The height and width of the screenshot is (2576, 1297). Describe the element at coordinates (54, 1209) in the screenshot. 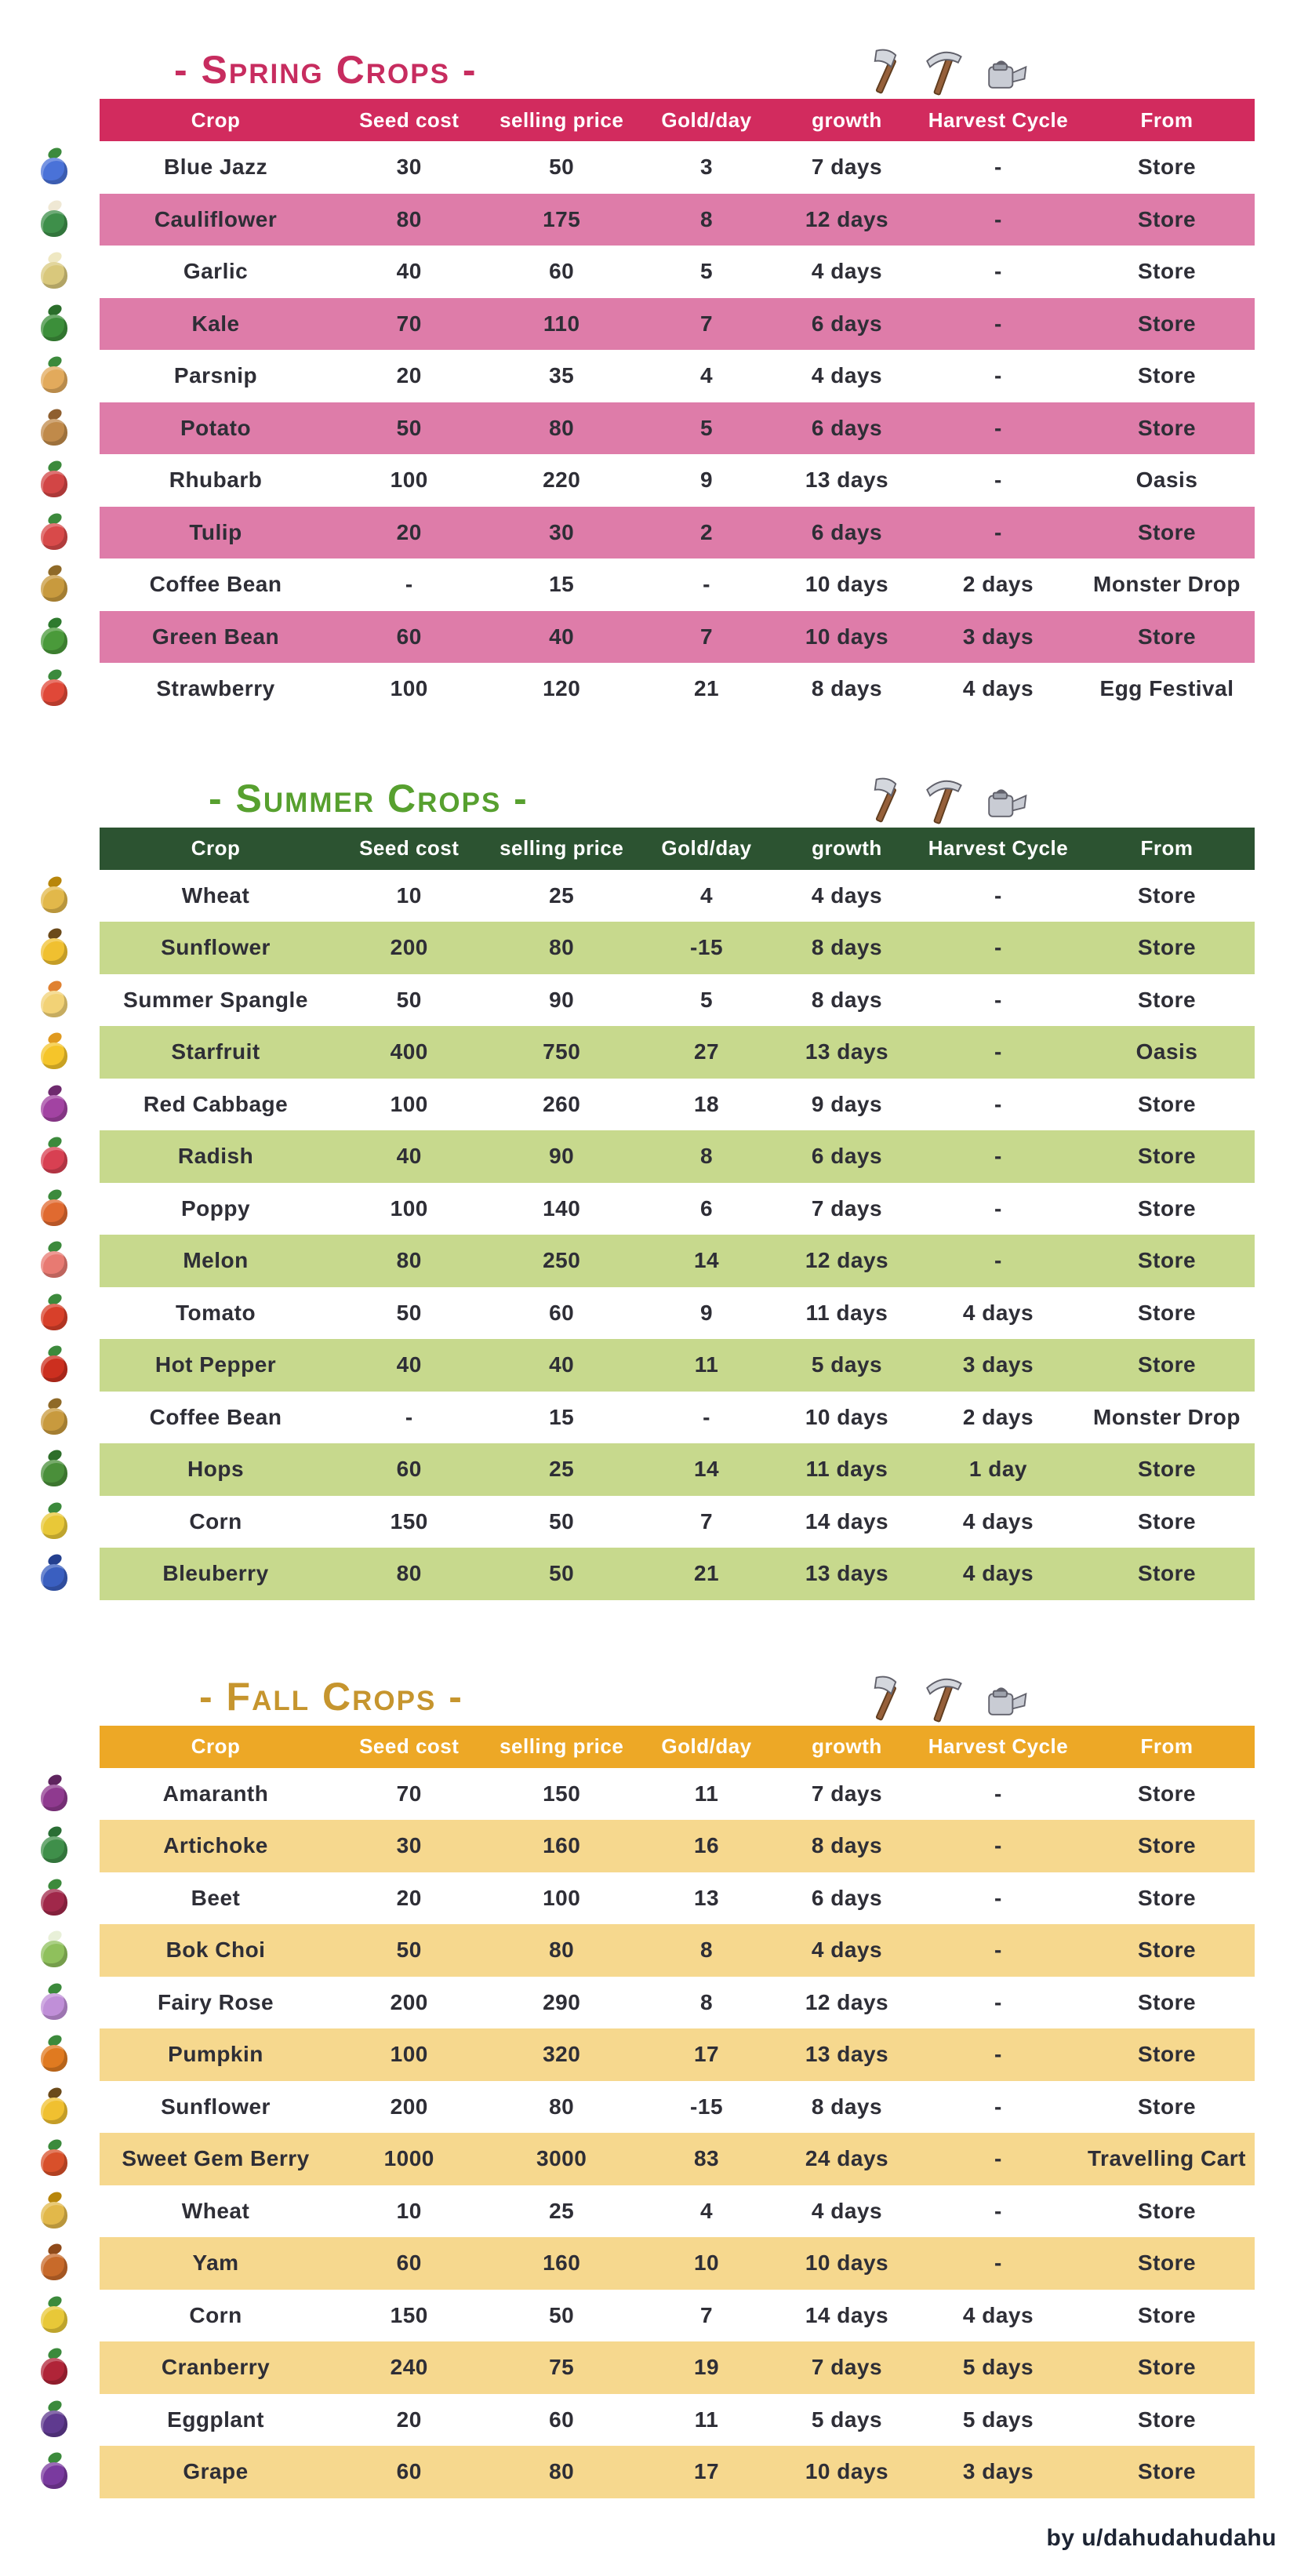

I see `poppy-icon` at that location.